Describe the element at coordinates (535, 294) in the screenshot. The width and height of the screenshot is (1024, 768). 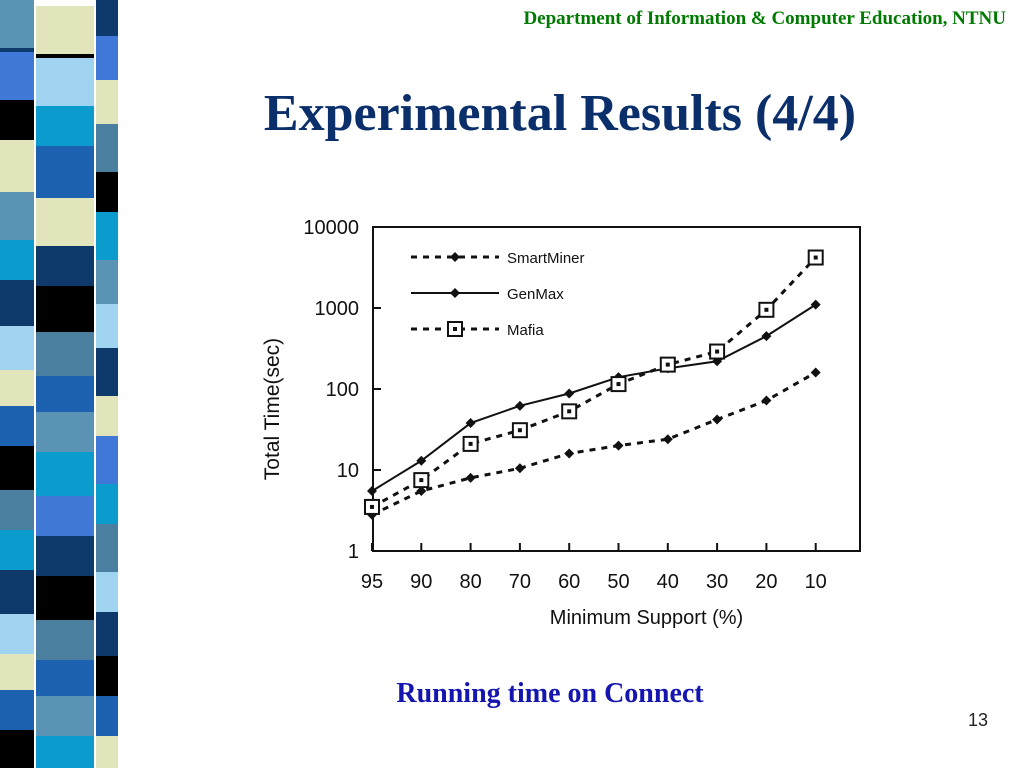
I see `legend-label-genmax: GenMax` at that location.